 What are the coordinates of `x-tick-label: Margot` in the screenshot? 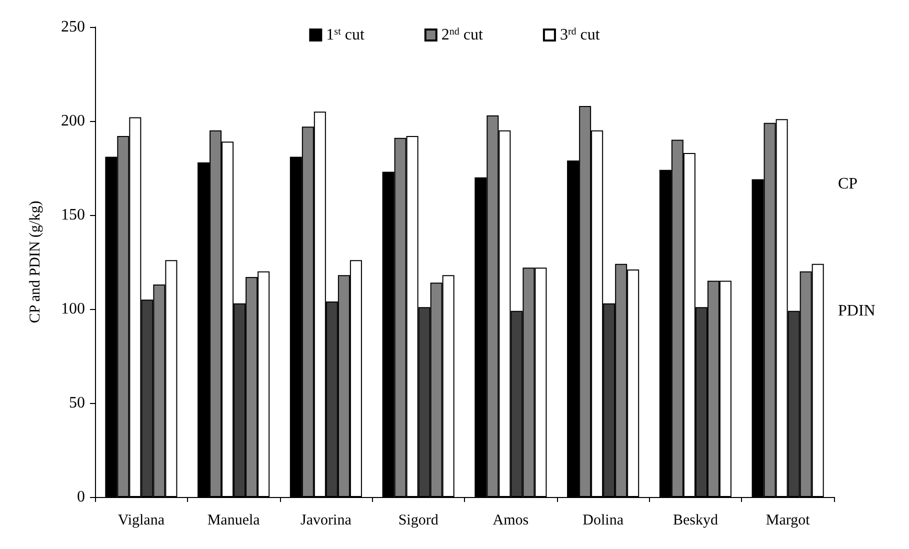 It's located at (788, 520).